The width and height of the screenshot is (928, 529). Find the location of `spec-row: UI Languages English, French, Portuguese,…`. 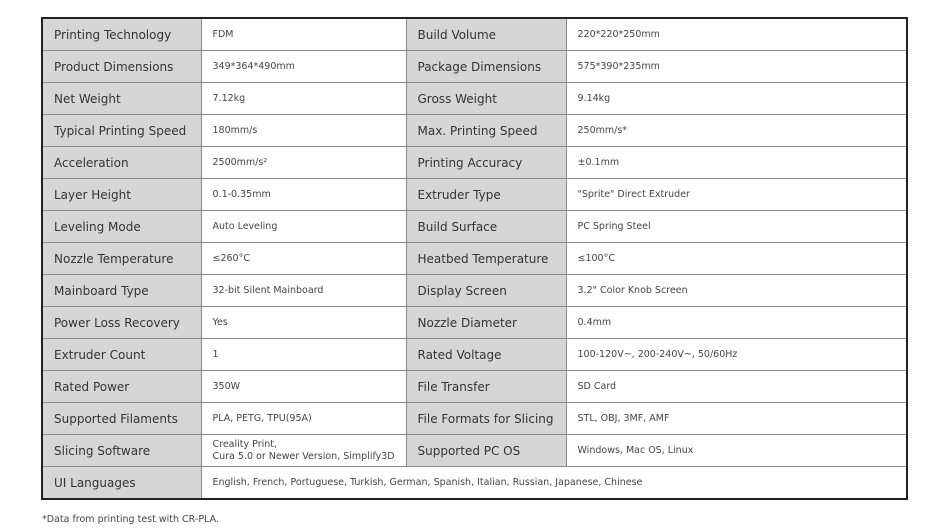

spec-row: UI Languages English, French, Portuguese,… is located at coordinates (474, 483).